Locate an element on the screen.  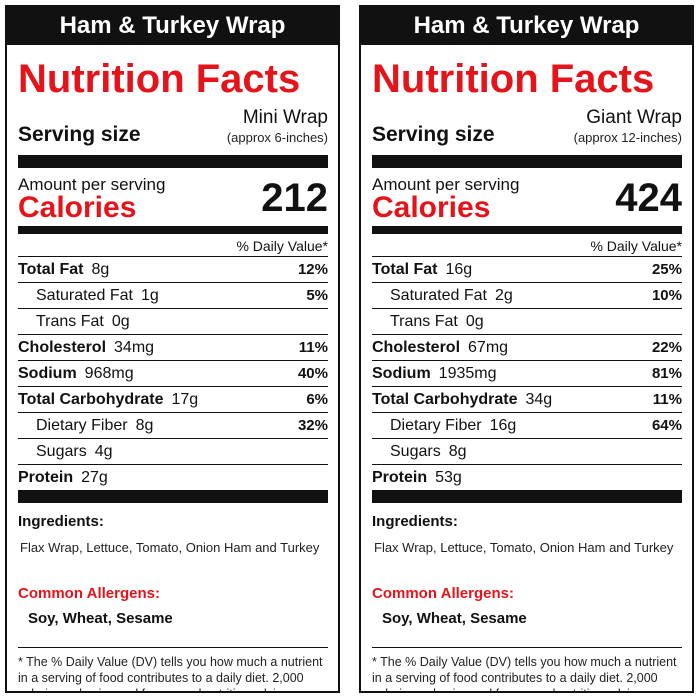
nutrient-row-total-carbohydrate: Total Carbohydrate 34g 11% is located at coordinates (527, 400).